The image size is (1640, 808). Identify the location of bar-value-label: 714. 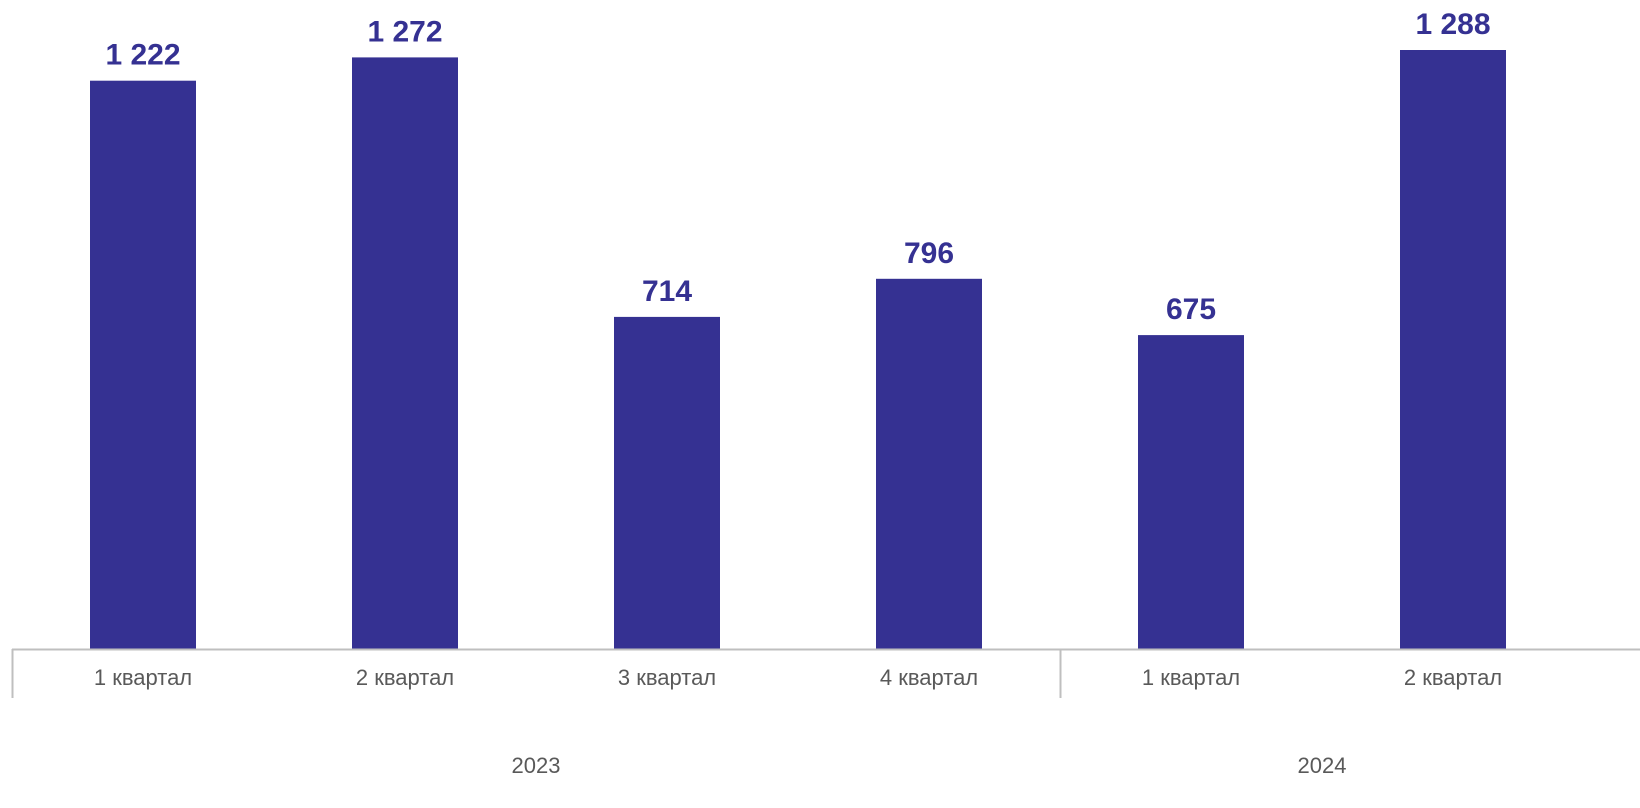
(667, 291).